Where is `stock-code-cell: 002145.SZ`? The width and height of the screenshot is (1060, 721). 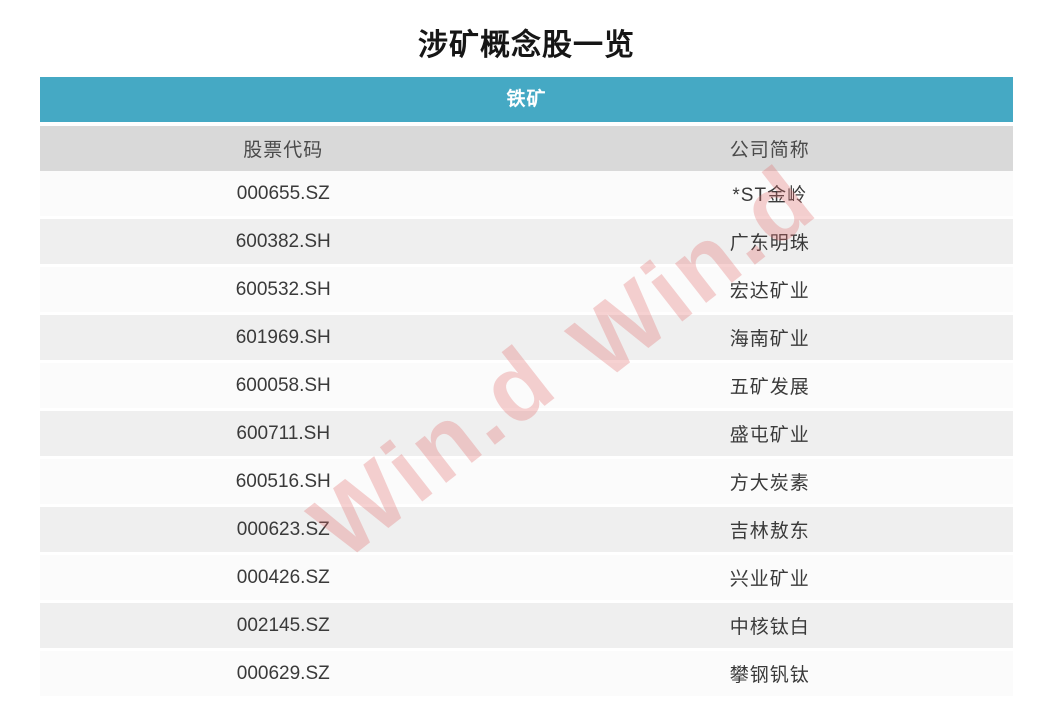 stock-code-cell: 002145.SZ is located at coordinates (283, 625).